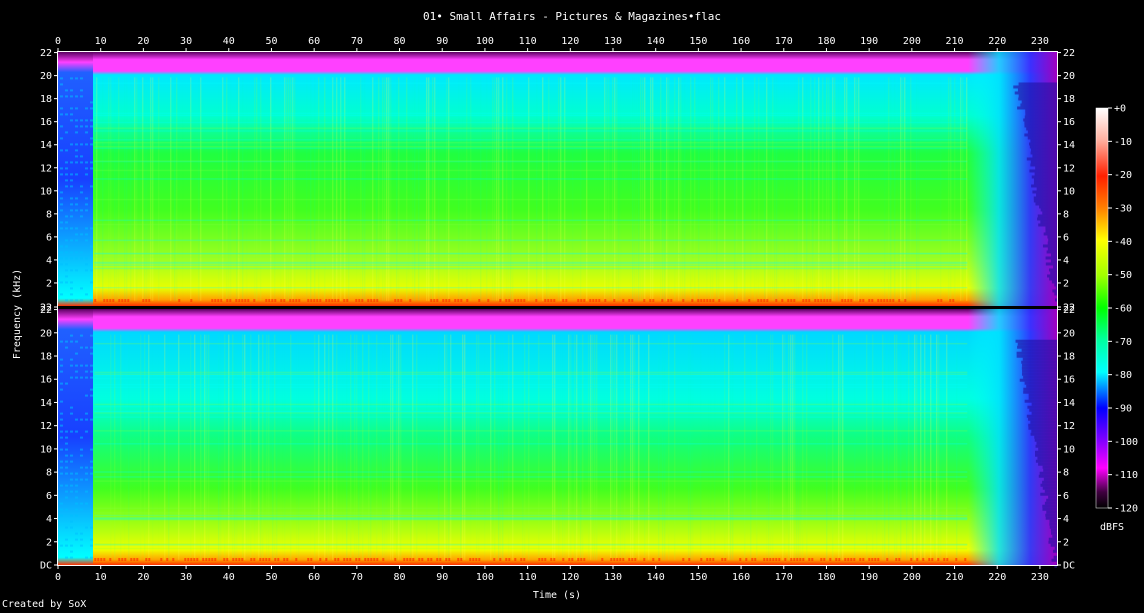 Image resolution: width=1144 pixels, height=613 pixels. I want to click on colorbar-tick-label: -50, so click(1123, 275).